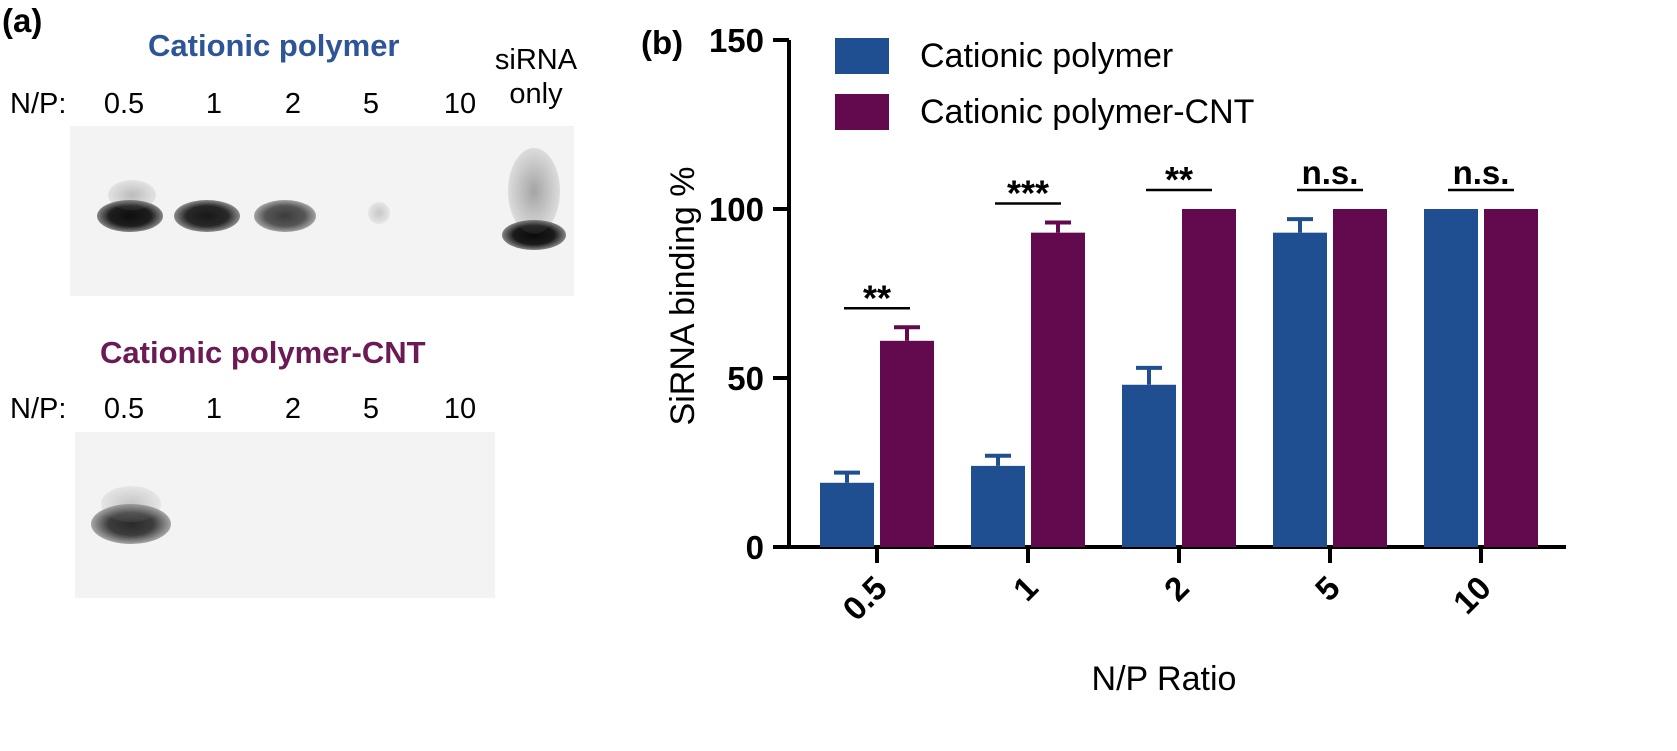 The width and height of the screenshot is (1677, 751). I want to click on legend-swatch-cationic-polymer, so click(862, 56).